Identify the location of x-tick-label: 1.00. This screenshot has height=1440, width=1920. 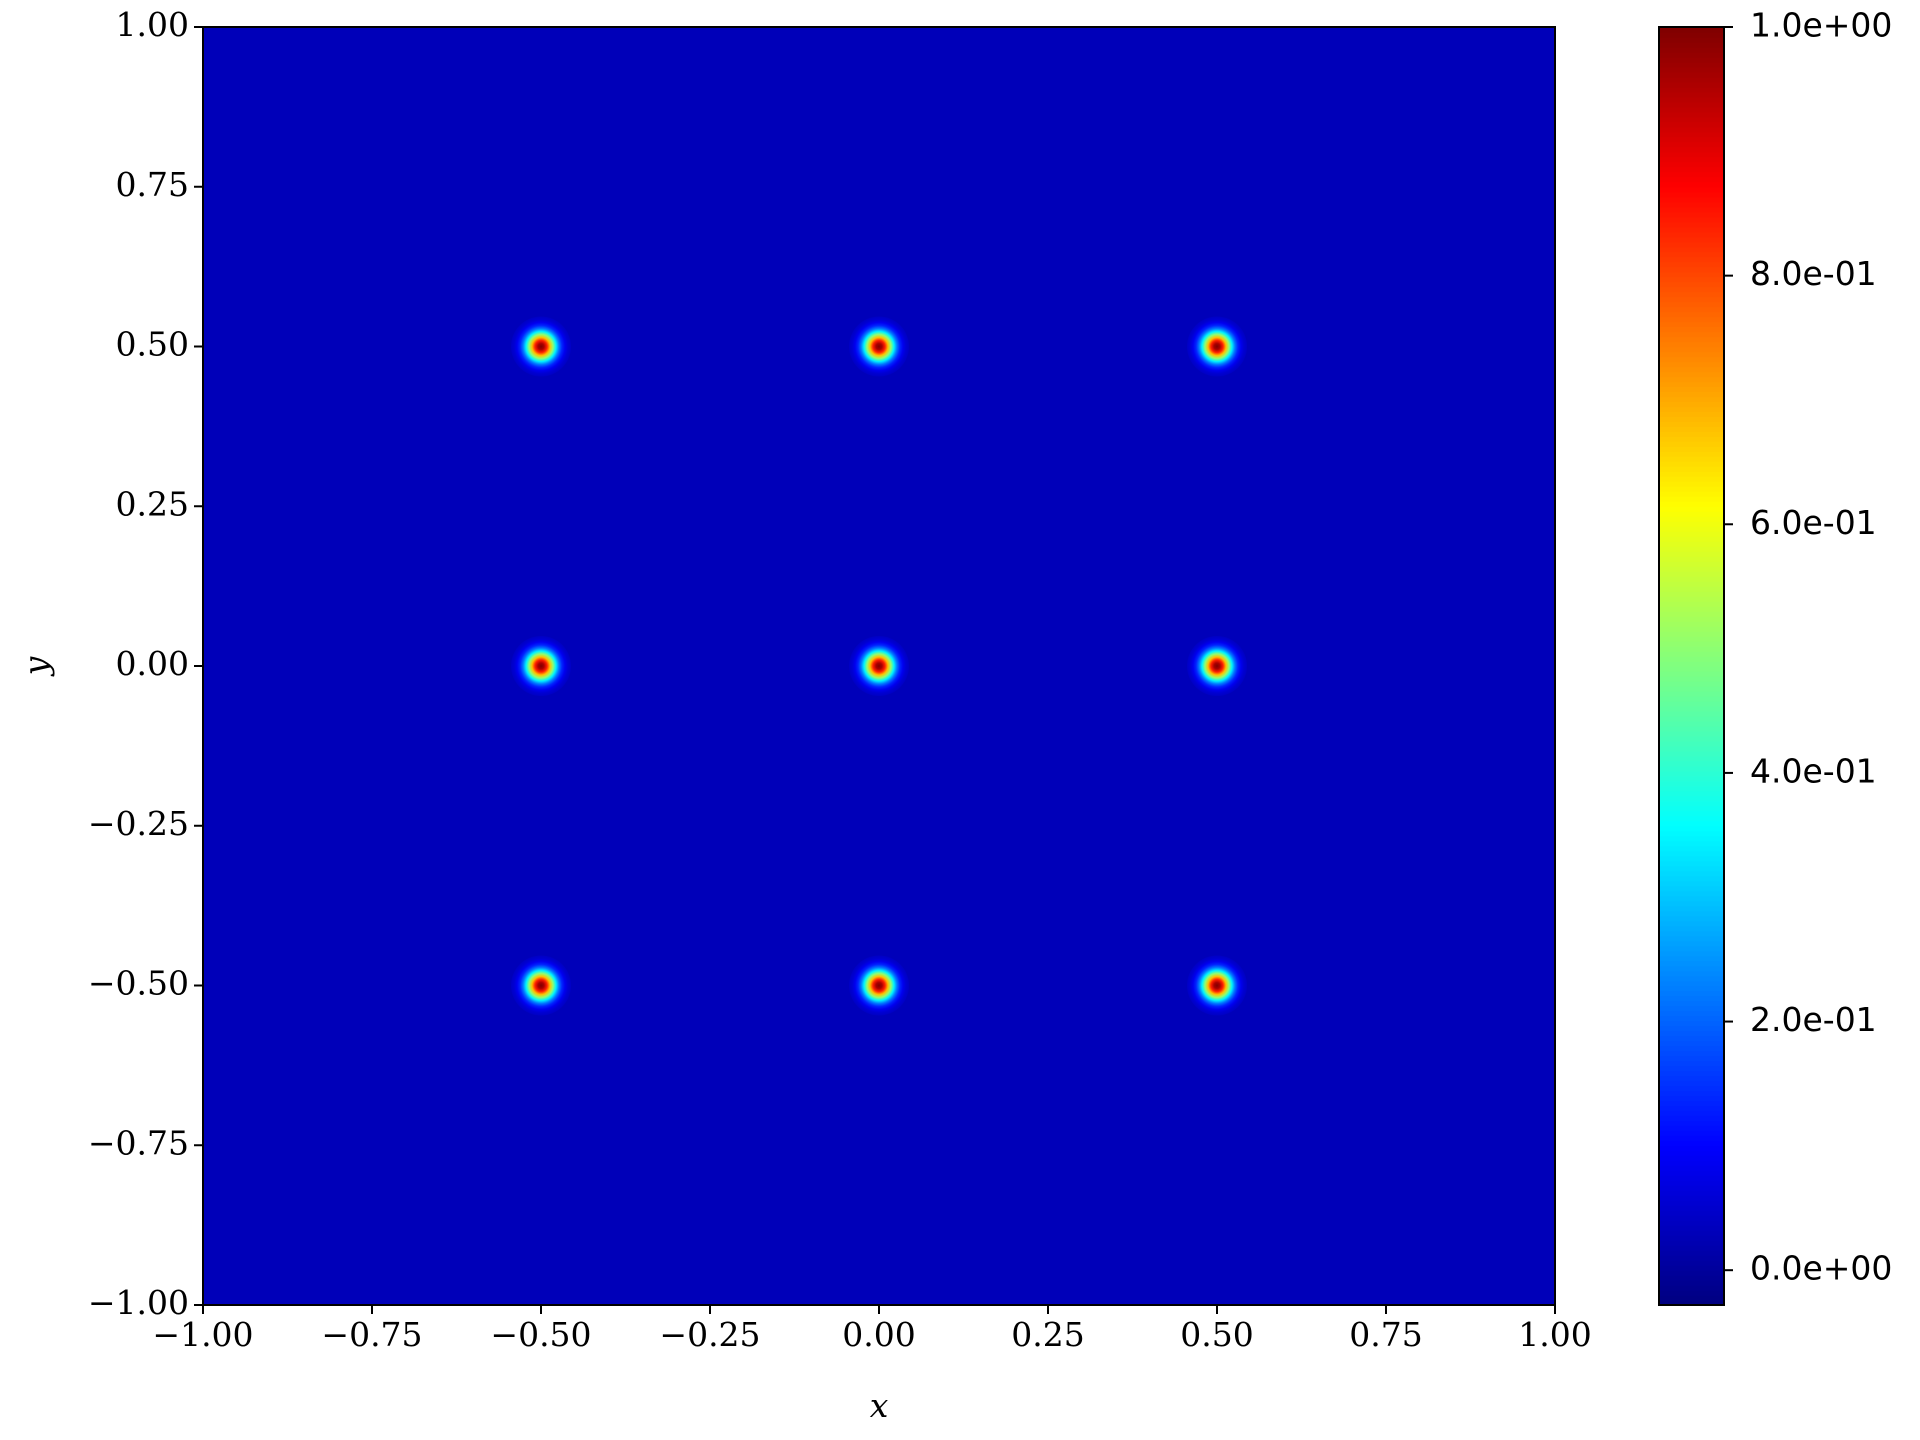
(1554, 1334).